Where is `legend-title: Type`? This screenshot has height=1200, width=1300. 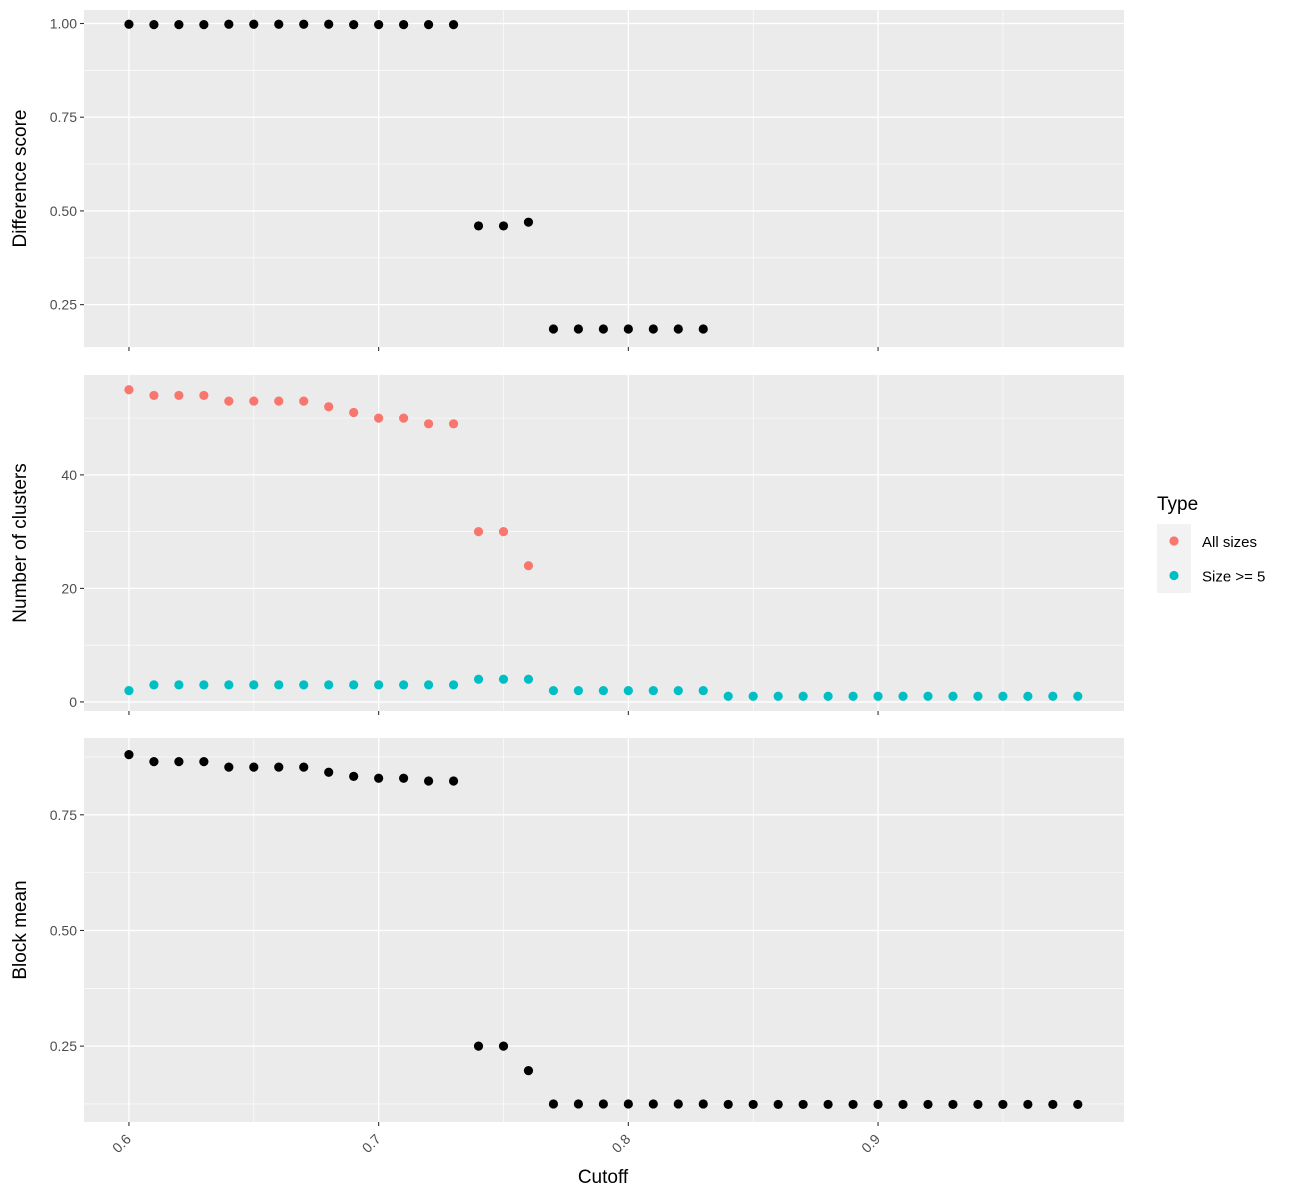 legend-title: Type is located at coordinates (1177, 504).